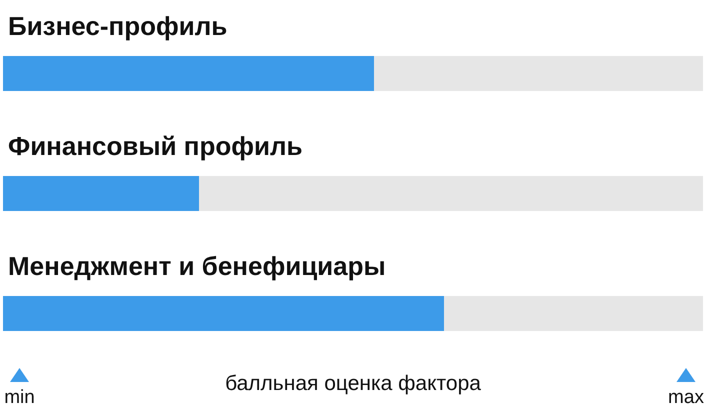 The height and width of the screenshot is (414, 706). What do you see at coordinates (19, 397) in the screenshot?
I see `annotation: min` at bounding box center [19, 397].